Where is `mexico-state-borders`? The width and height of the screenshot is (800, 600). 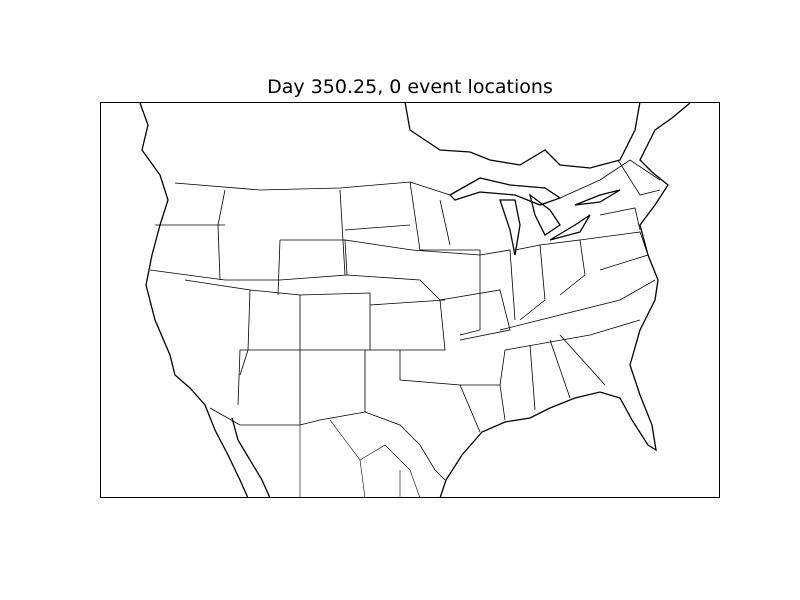 mexico-state-borders is located at coordinates (360, 458).